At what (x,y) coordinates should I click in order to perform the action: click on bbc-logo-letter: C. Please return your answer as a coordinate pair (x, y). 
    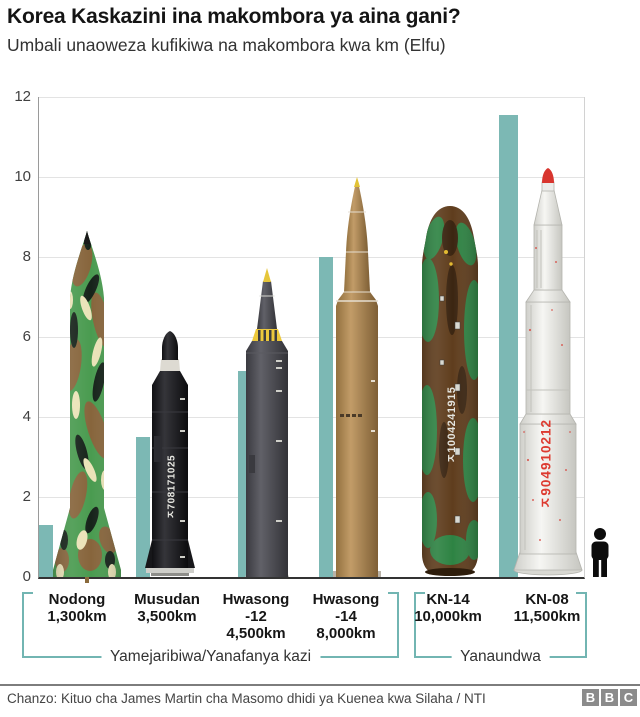
    Looking at the image, I should click on (628, 697).